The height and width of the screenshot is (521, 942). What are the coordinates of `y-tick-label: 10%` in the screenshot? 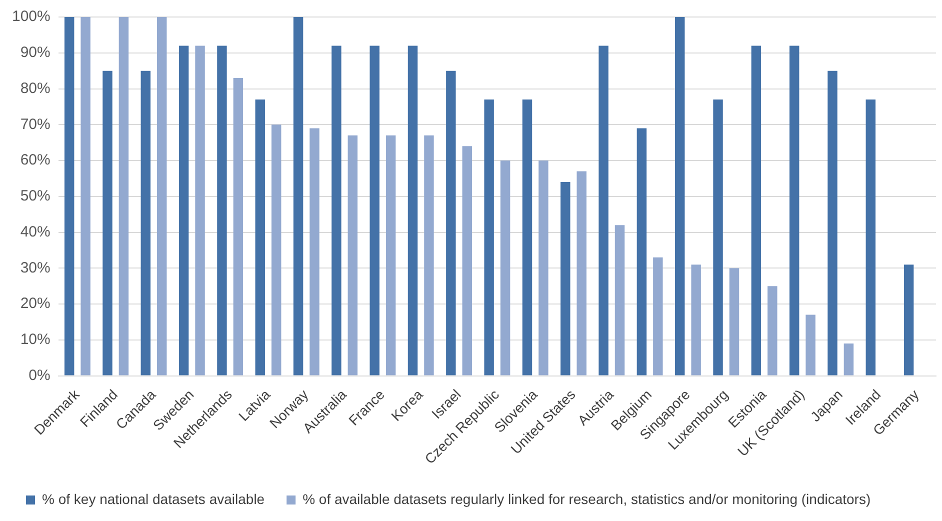 It's located at (35, 339).